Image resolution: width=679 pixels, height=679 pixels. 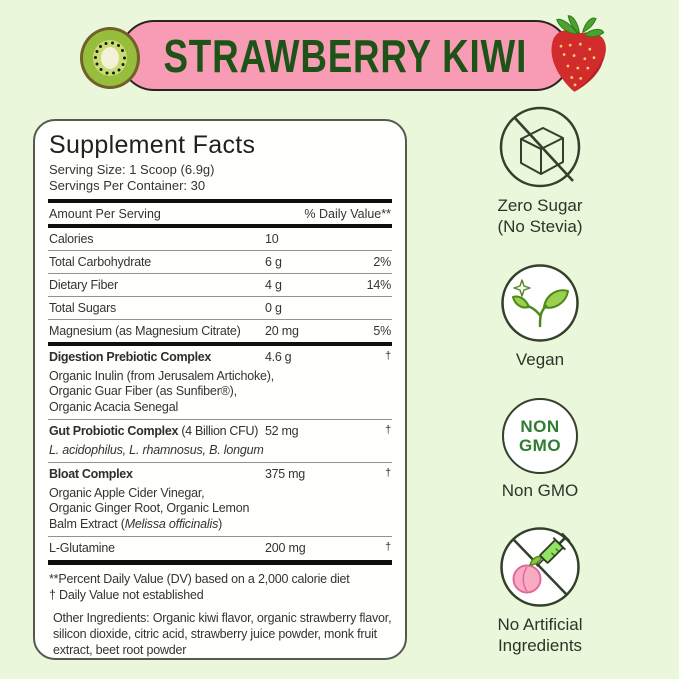 What do you see at coordinates (540, 216) in the screenshot?
I see `badge-label: Zero Sugar (No Stevia)` at bounding box center [540, 216].